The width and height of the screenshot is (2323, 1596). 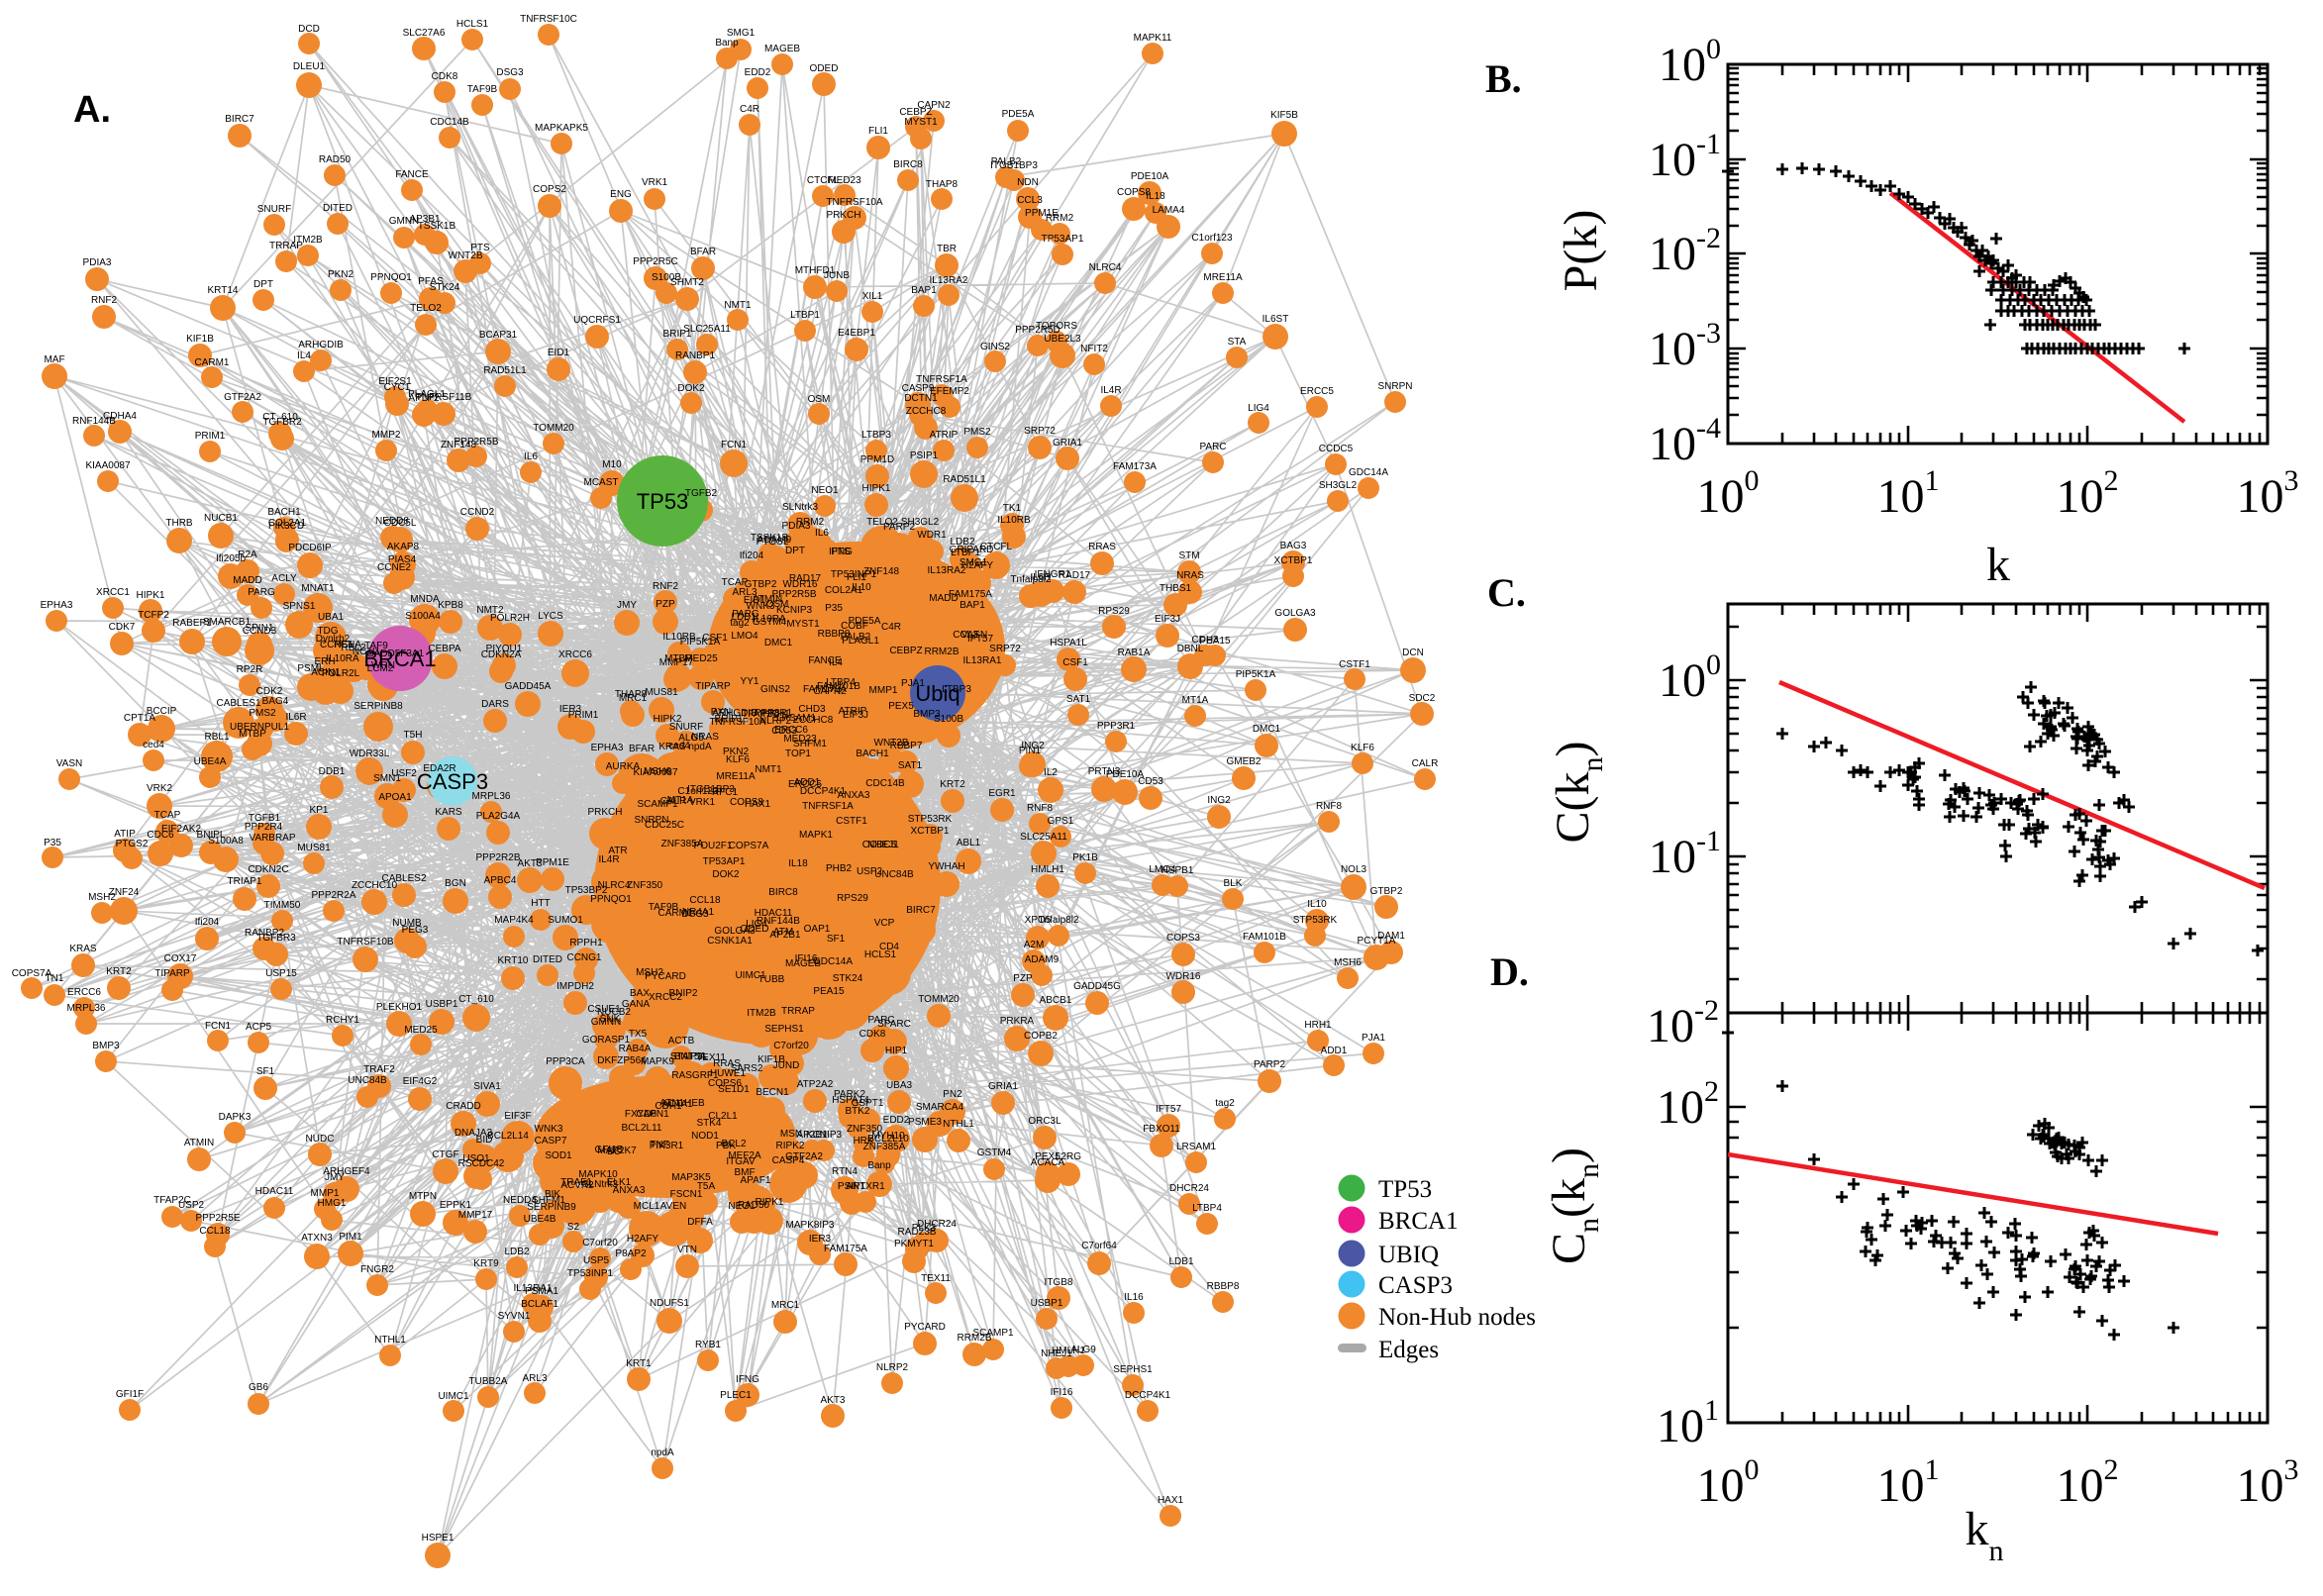 I want to click on svg-text: NUDC, so click(x=320, y=1139).